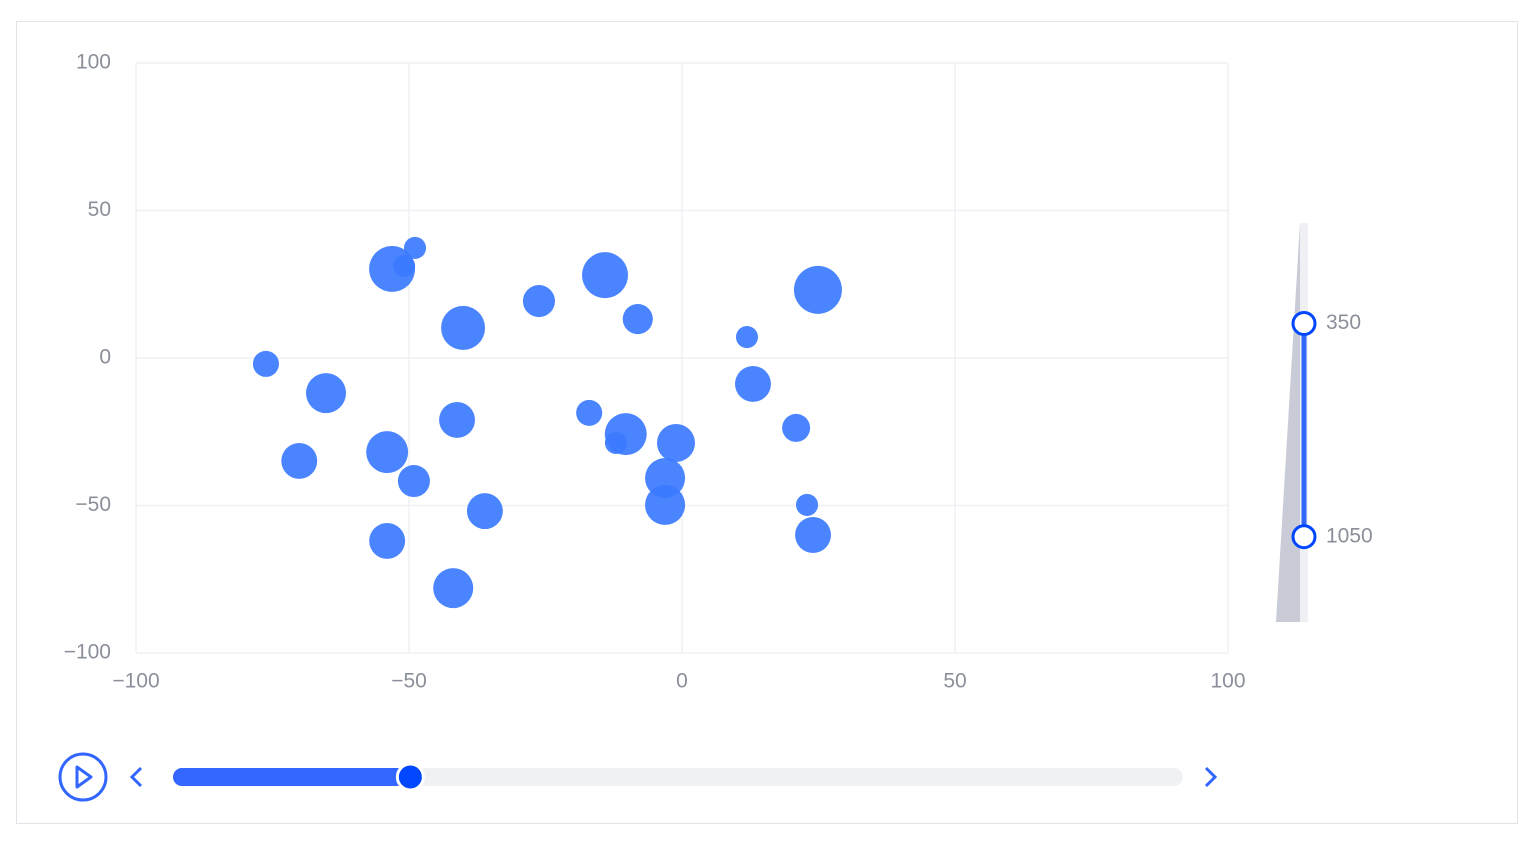 This screenshot has width=1534, height=847. I want to click on play-icon, so click(84, 777).